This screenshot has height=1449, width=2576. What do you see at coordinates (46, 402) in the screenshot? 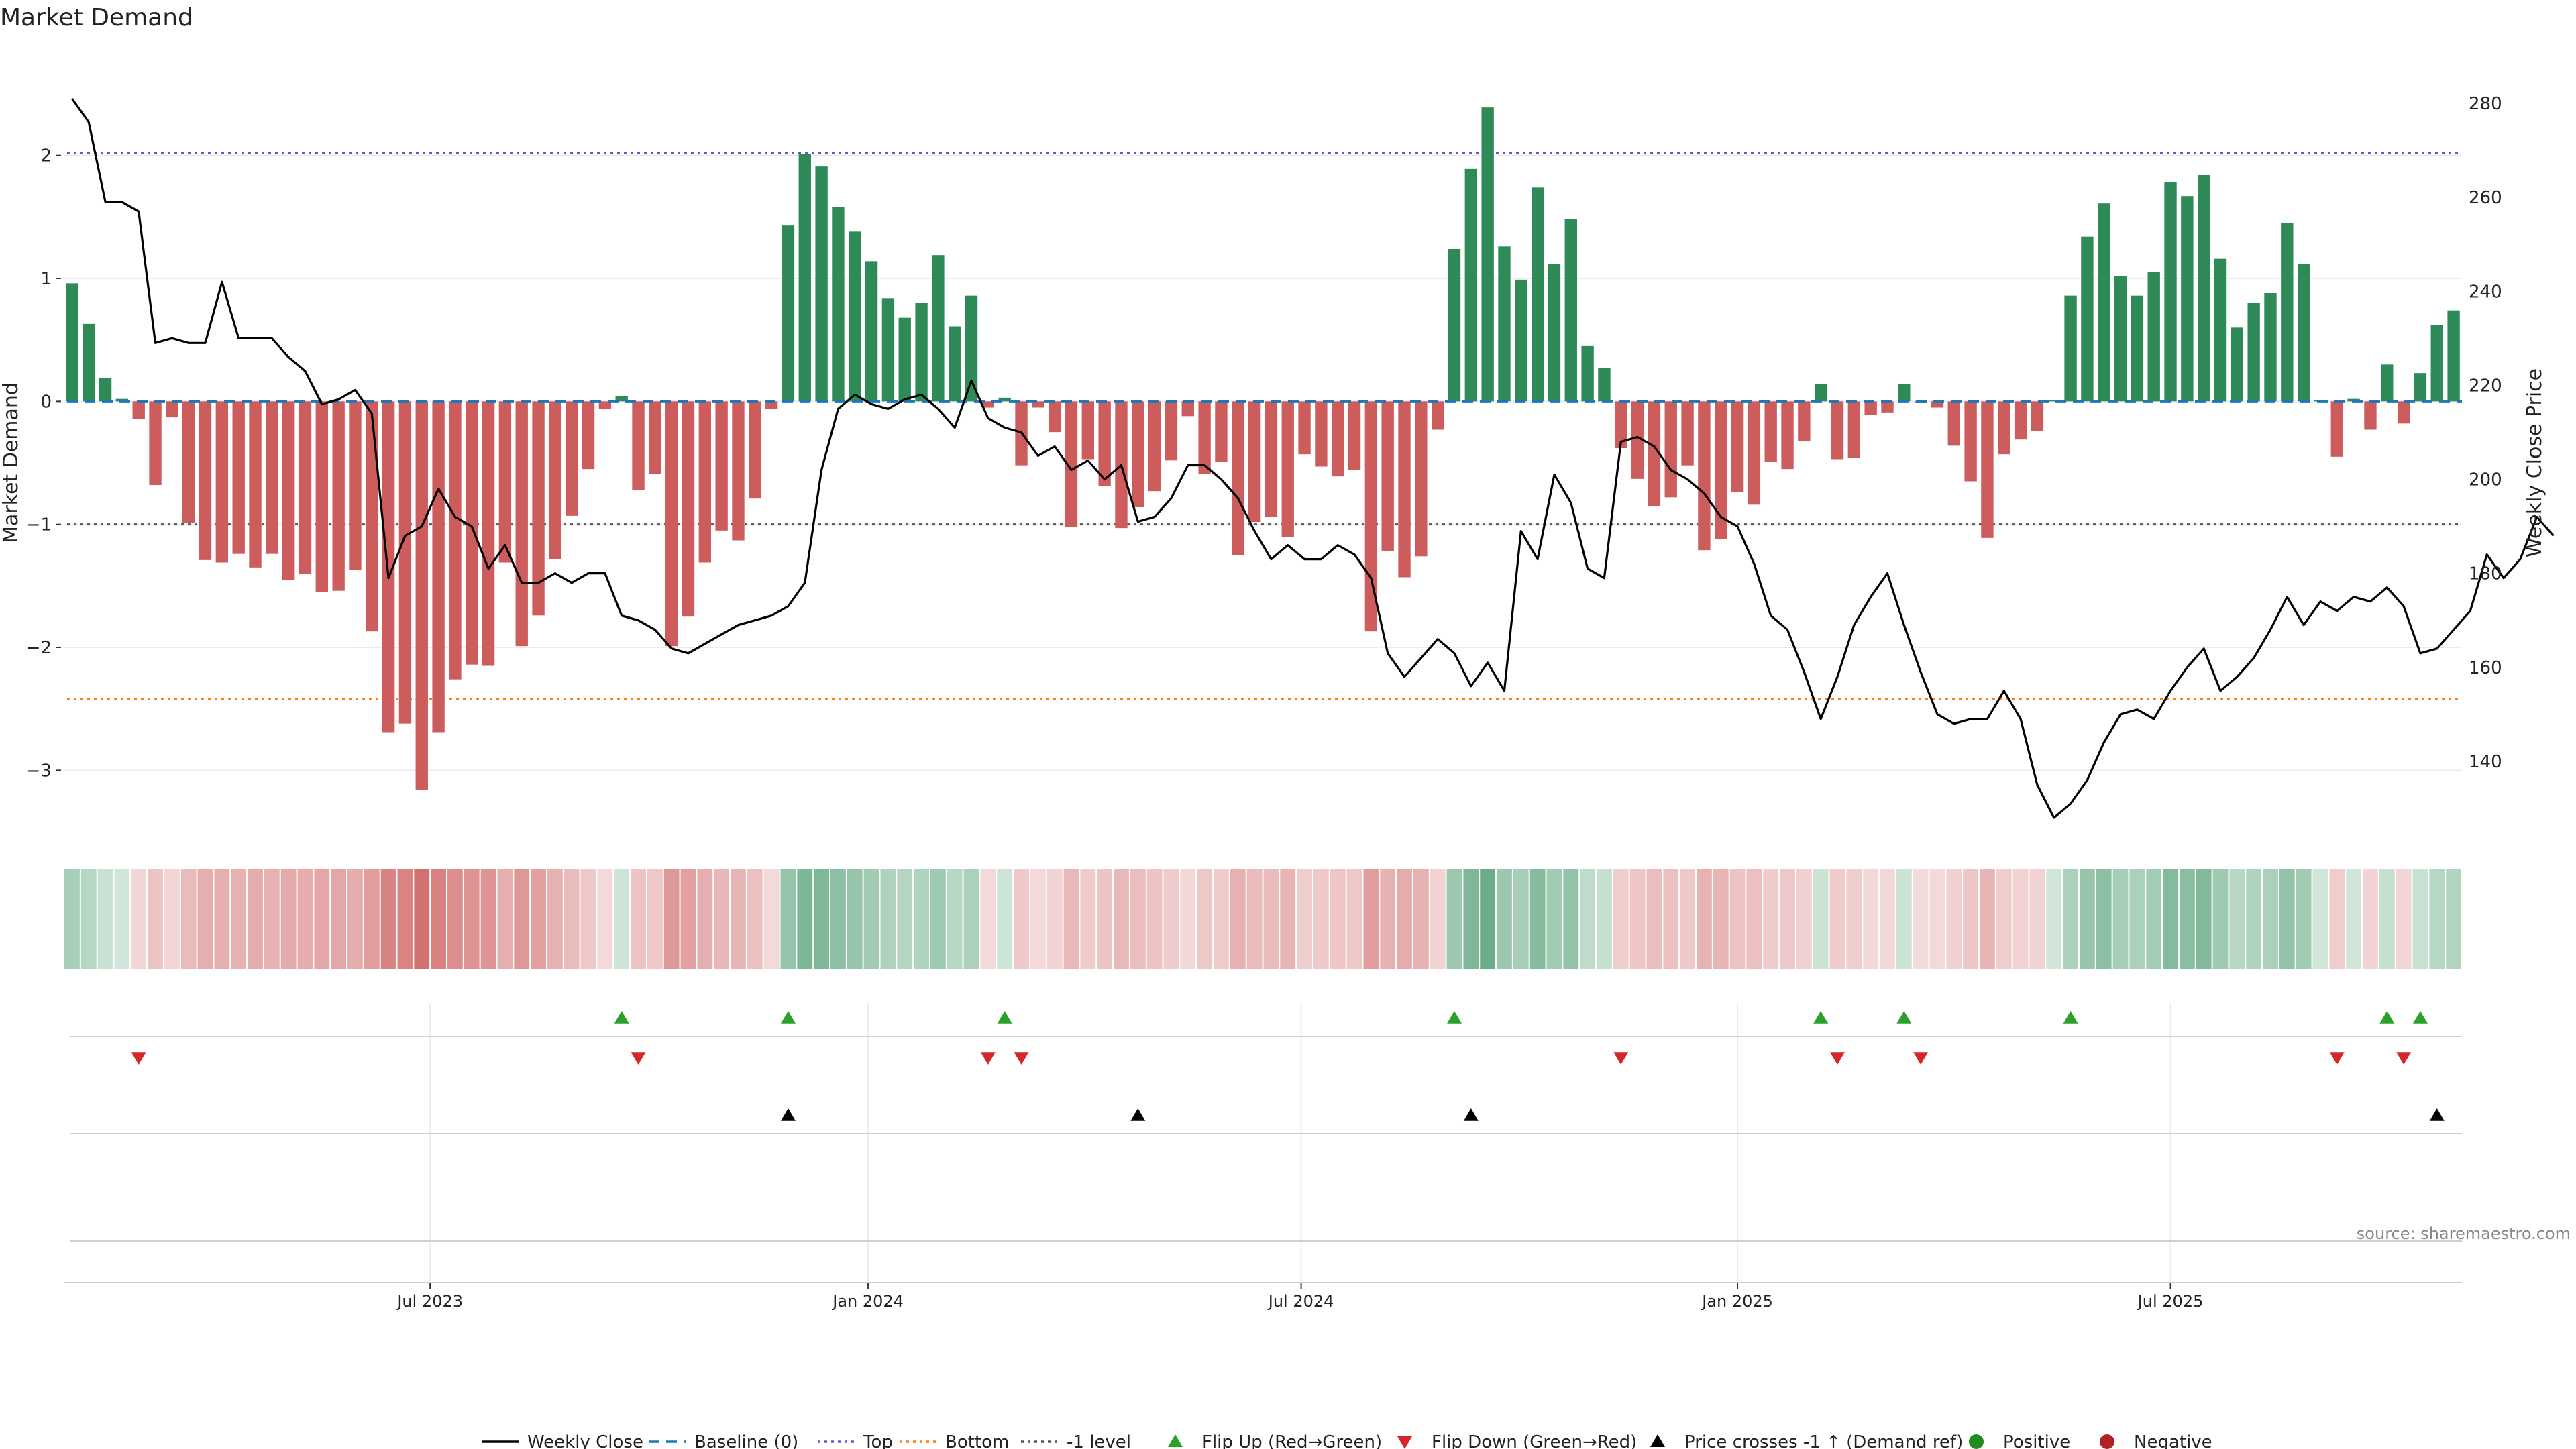
I see `y-tick-label: 0` at bounding box center [46, 402].